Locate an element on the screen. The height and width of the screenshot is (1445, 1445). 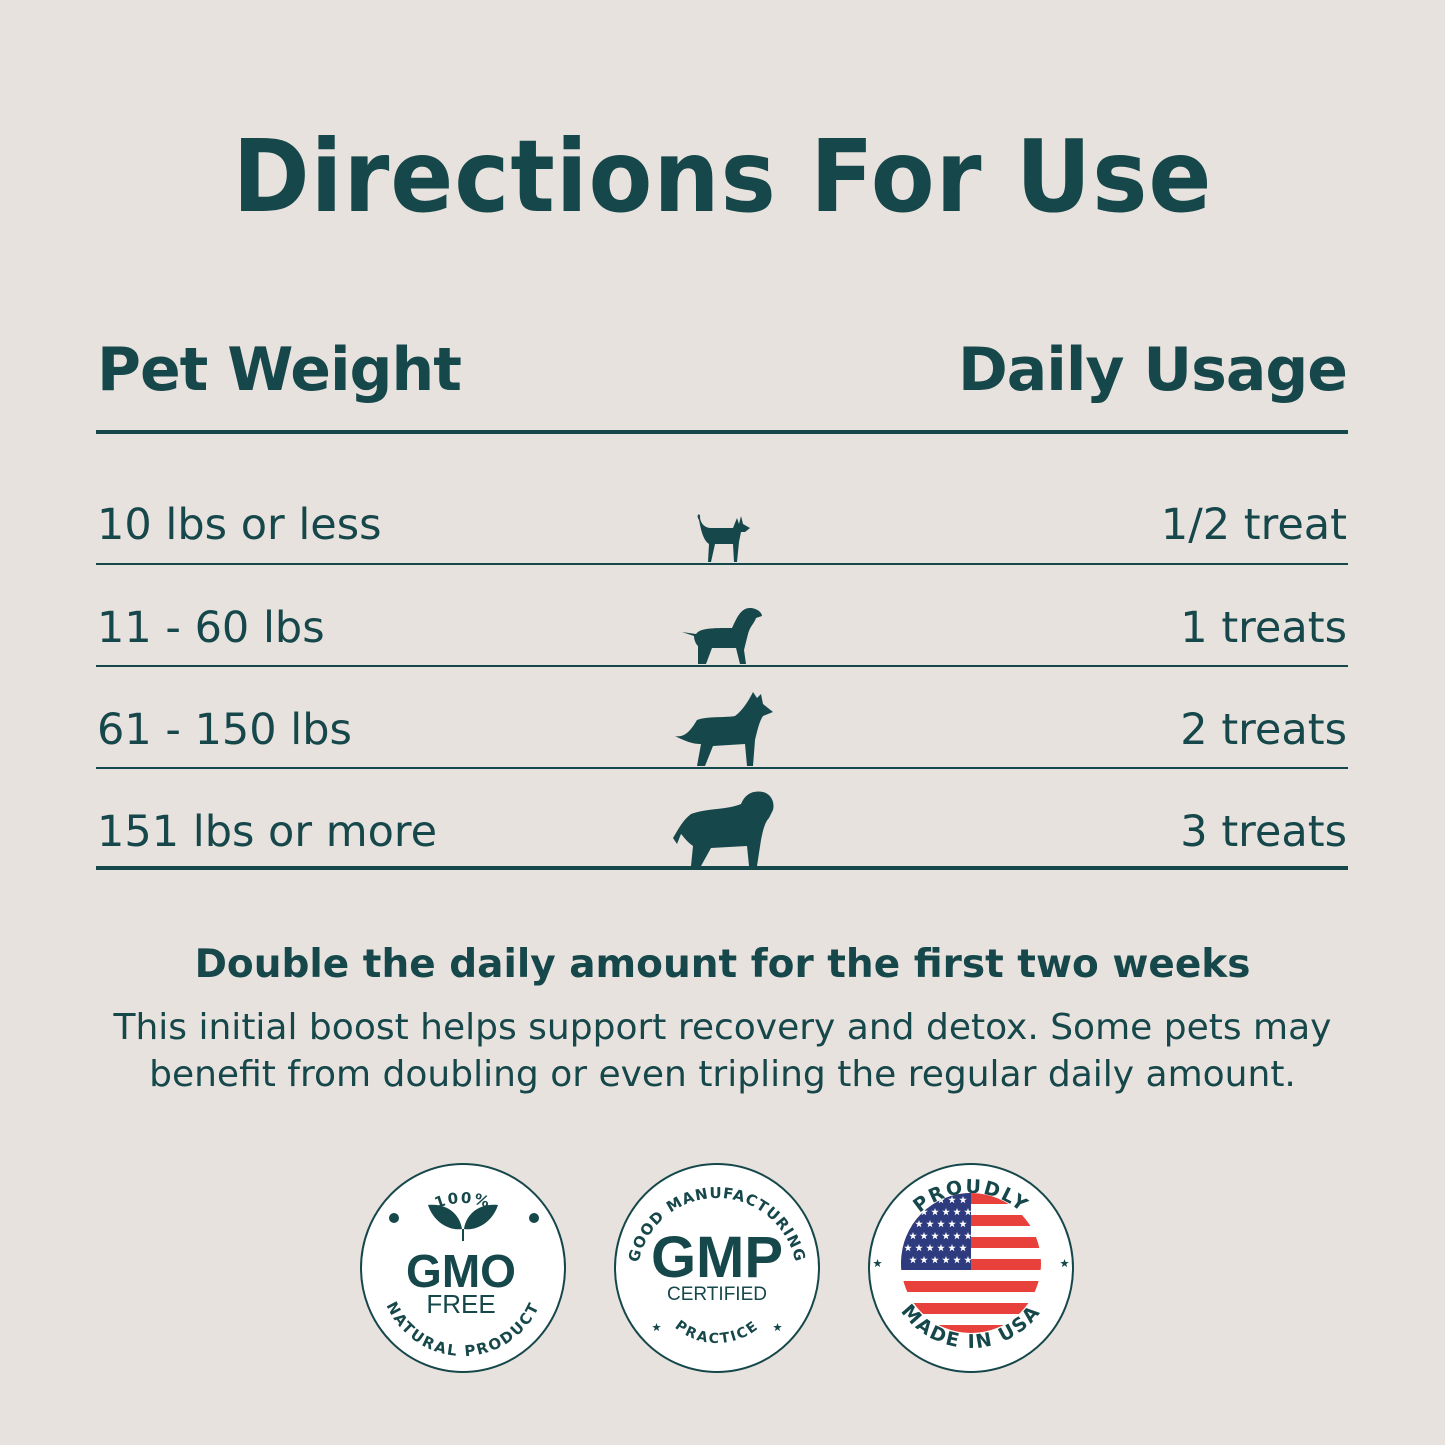
badge-main-text: GMP is located at coordinates (717, 1257).